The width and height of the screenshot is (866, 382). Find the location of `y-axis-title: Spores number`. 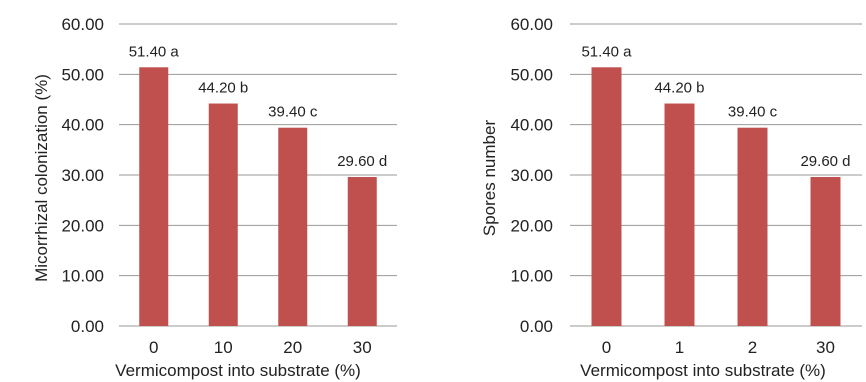

y-axis-title: Spores number is located at coordinates (489, 178).